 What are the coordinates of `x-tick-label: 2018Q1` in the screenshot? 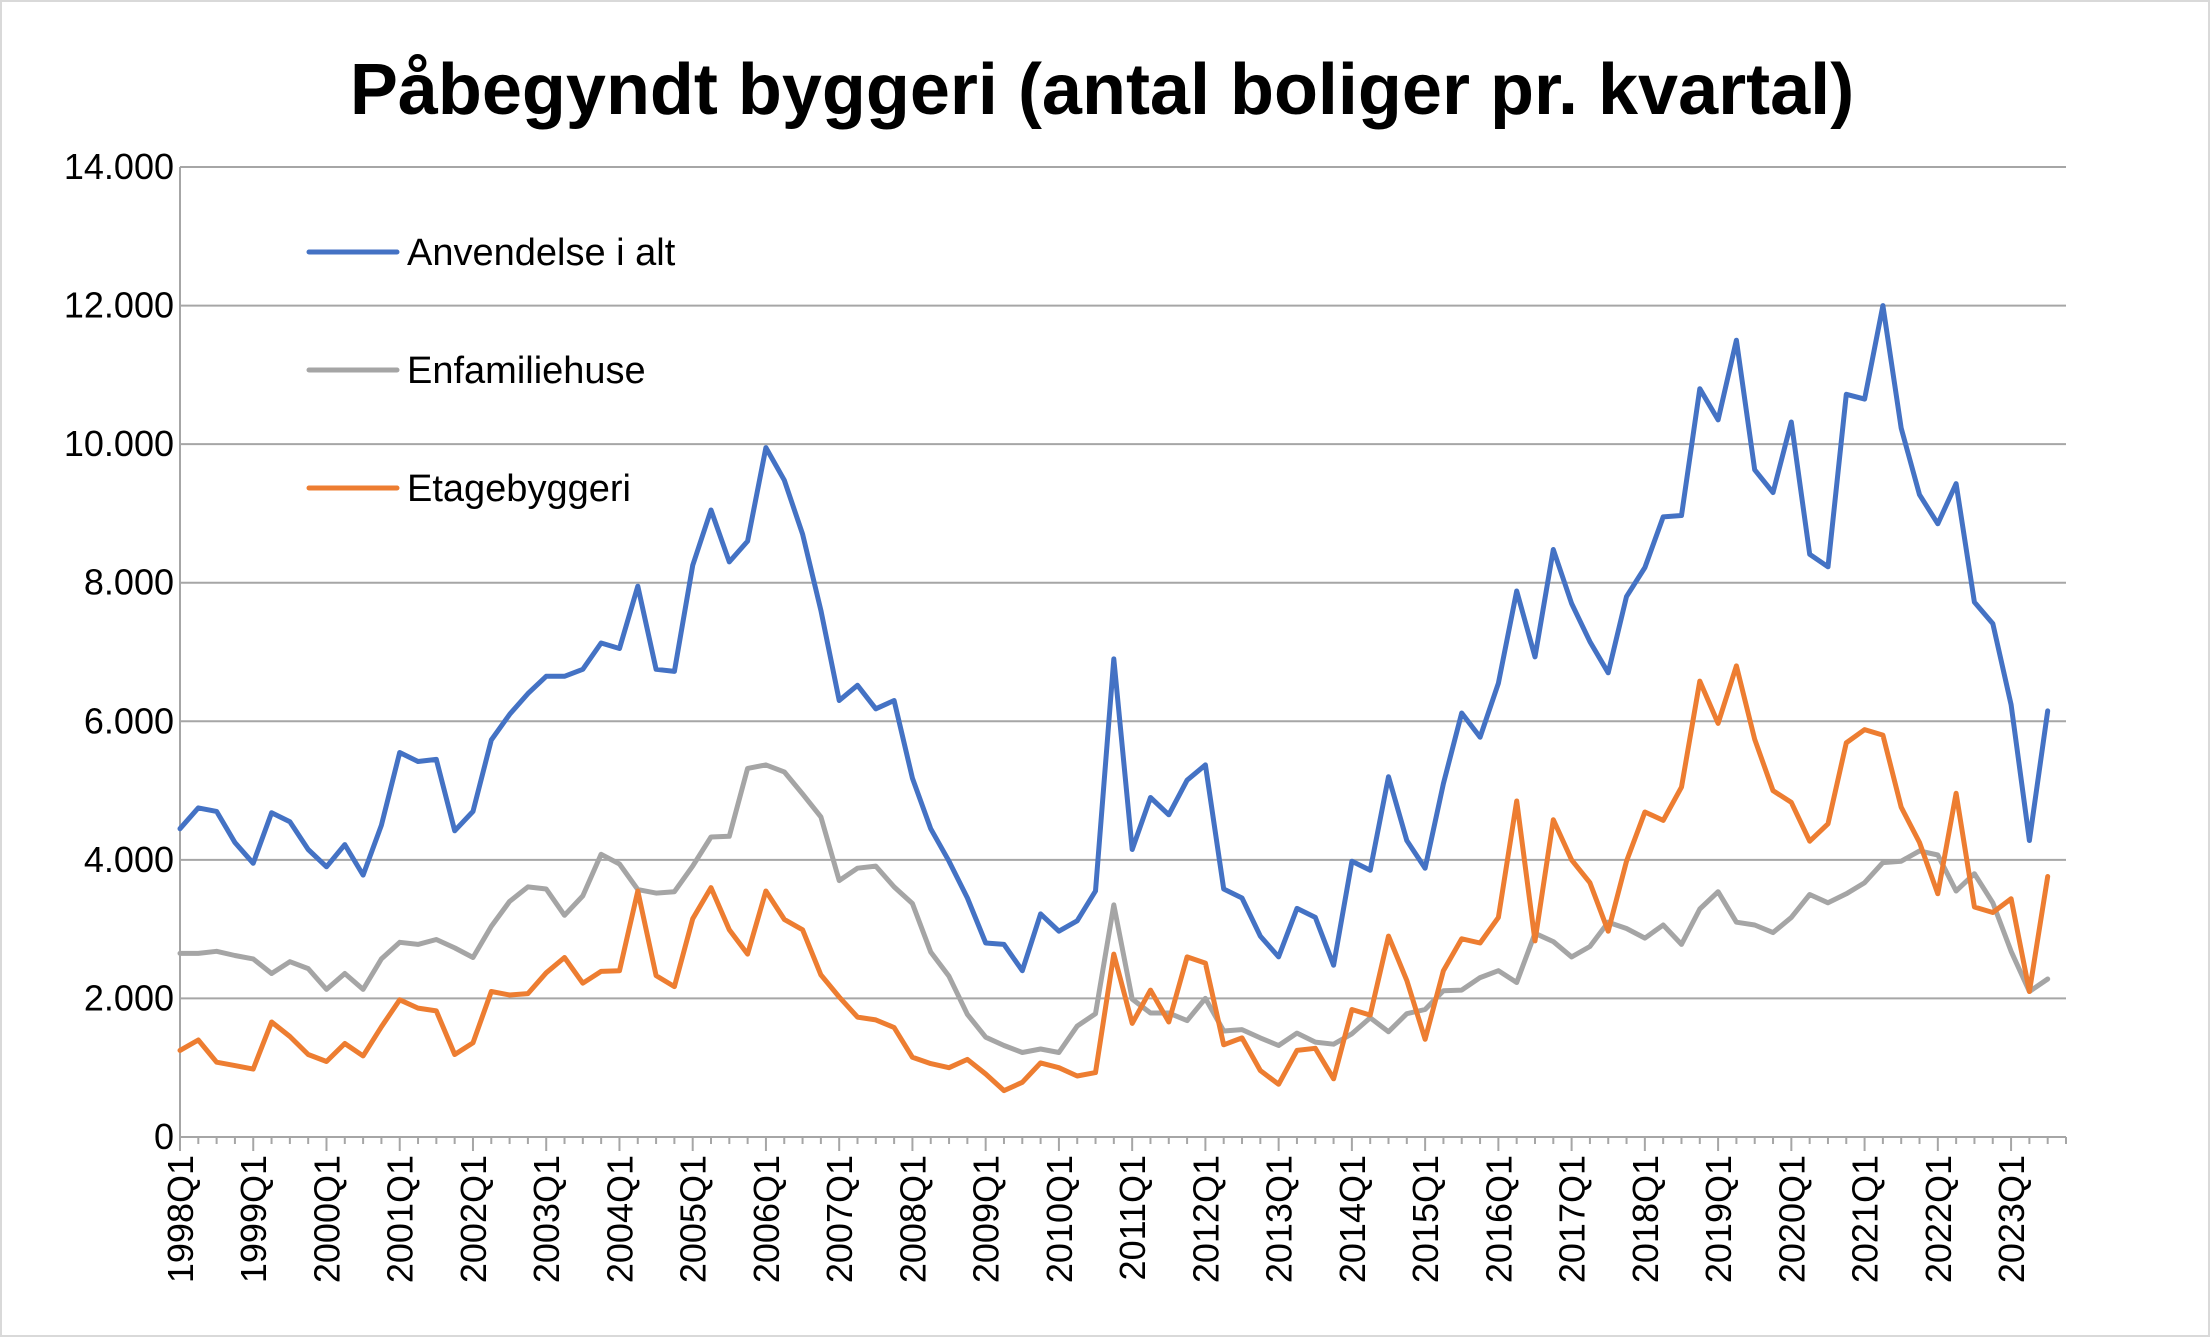 It's located at (1645, 1219).